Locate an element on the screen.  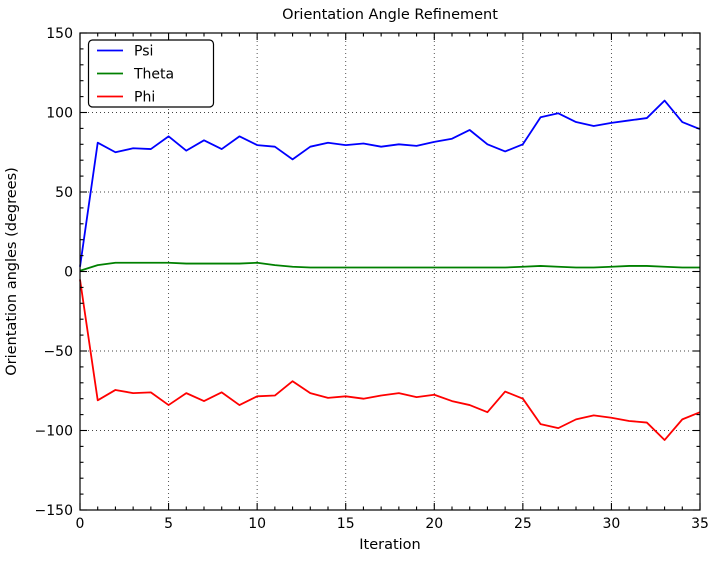
legend: Psi Theta Phi is located at coordinates (151, 73).